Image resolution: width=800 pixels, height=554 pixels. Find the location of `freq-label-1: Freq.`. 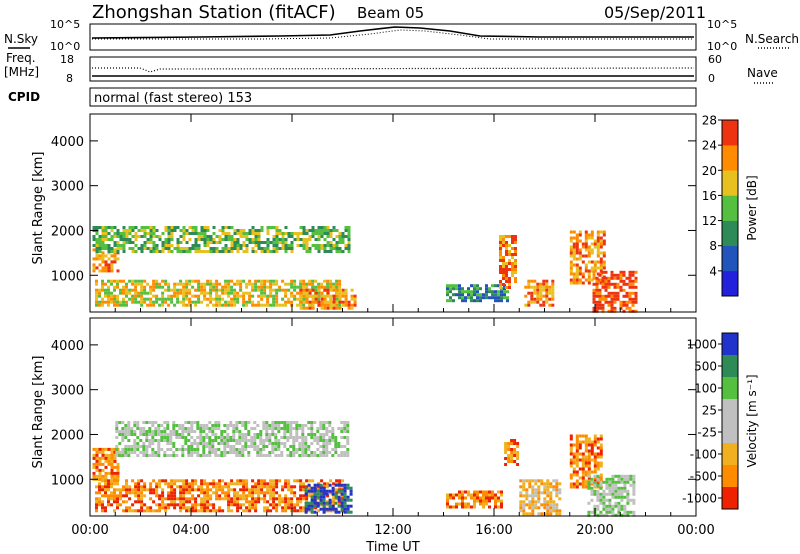

freq-label-1: Freq. is located at coordinates (21, 58).